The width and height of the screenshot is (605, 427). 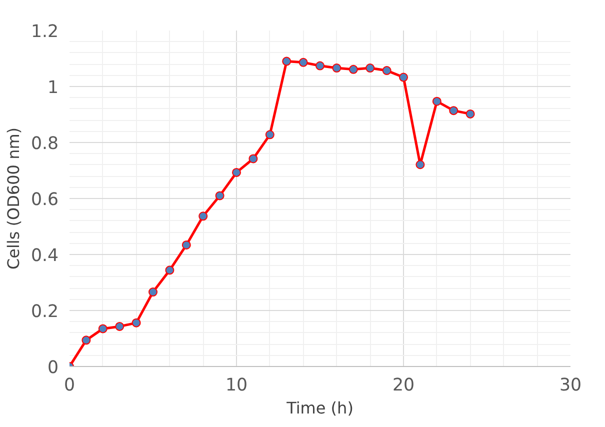 I want to click on y-tick-label: 0.2, so click(x=44, y=312).